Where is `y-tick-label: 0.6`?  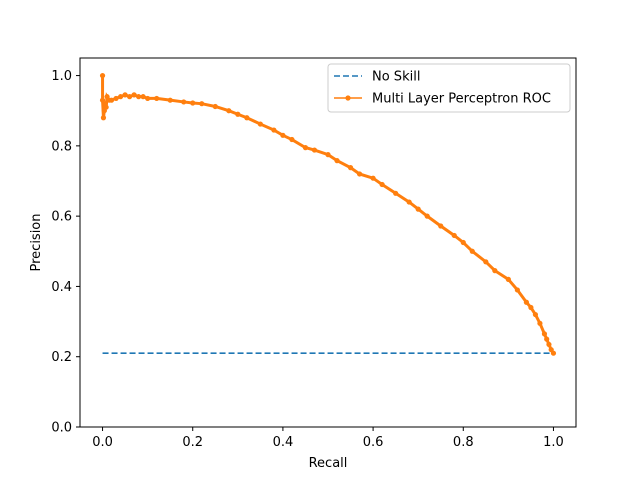
y-tick-label: 0.6 is located at coordinates (61, 217).